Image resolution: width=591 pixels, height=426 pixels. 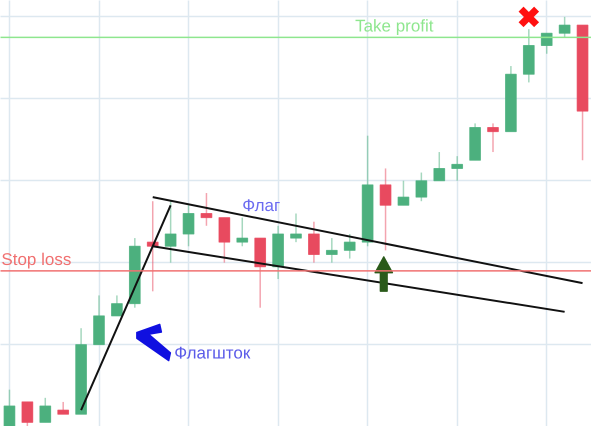 I want to click on ref-line-label: Take profit, so click(x=394, y=26).